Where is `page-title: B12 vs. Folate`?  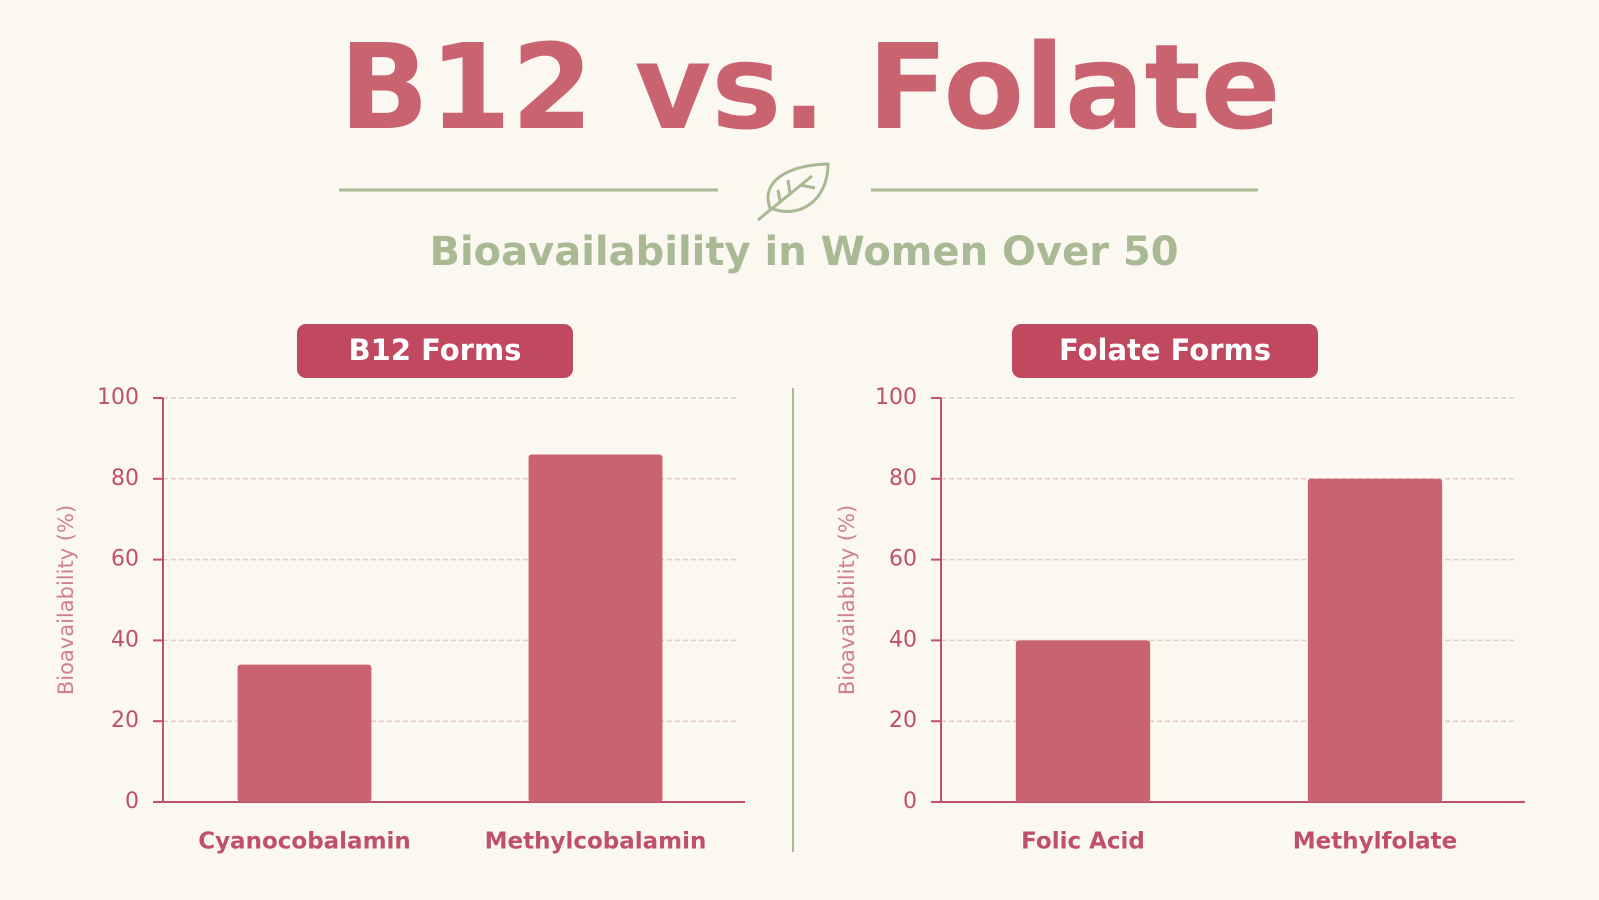 page-title: B12 vs. Folate is located at coordinates (810, 87).